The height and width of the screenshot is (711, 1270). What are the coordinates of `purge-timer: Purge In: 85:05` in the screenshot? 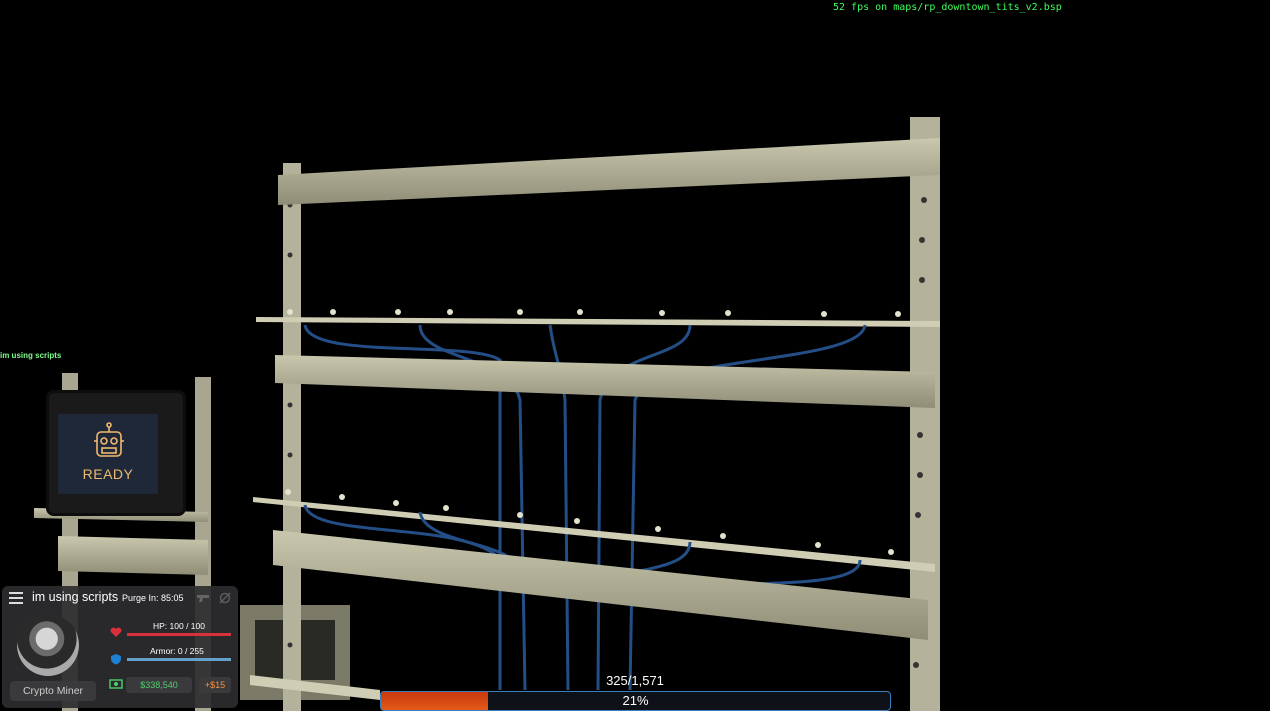 It's located at (153, 598).